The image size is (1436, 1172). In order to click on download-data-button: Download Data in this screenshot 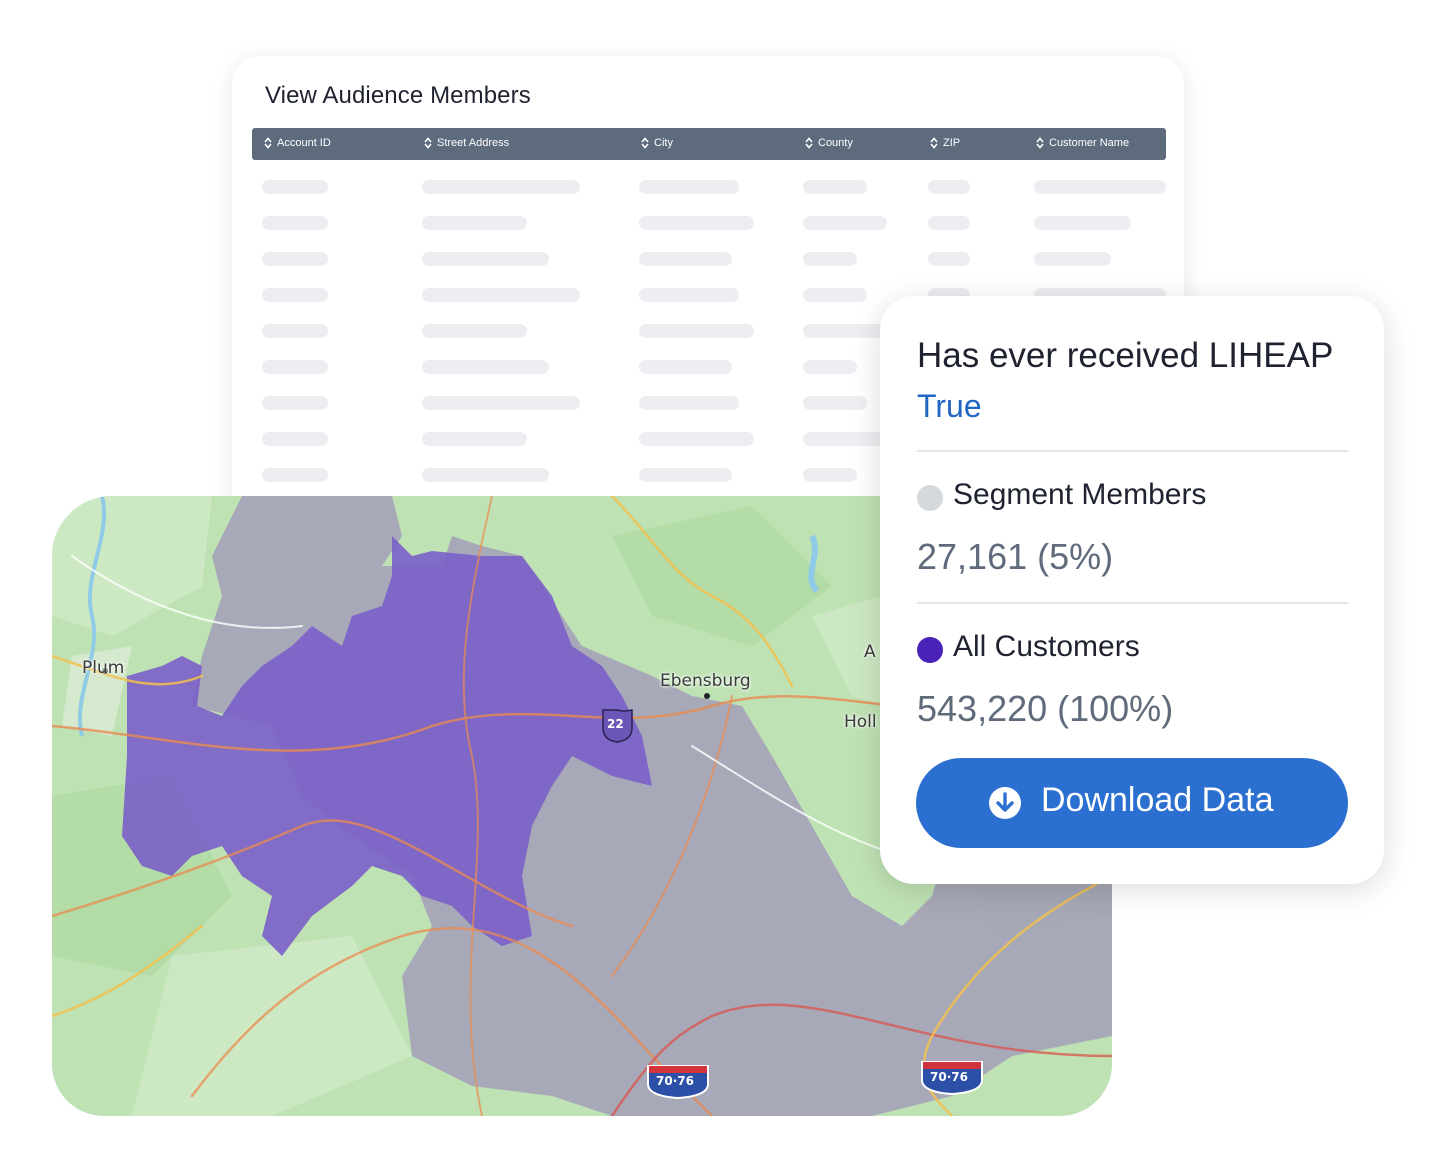, I will do `click(1132, 803)`.